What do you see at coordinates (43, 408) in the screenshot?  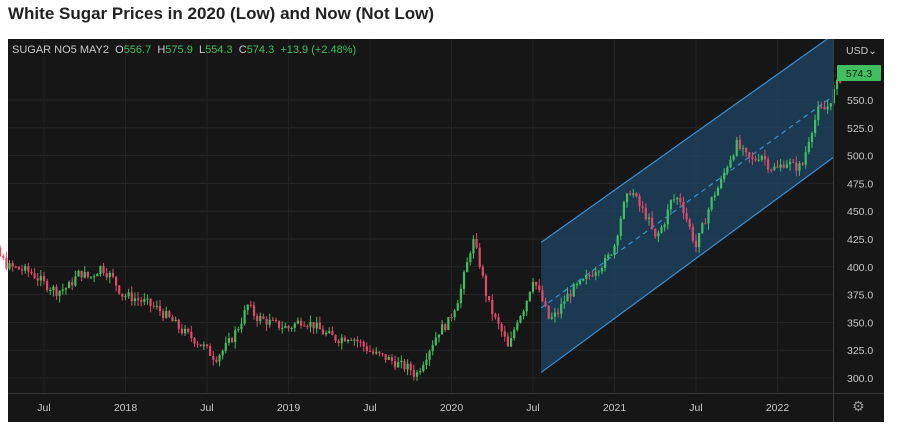 I see `x-tick-label: Jul` at bounding box center [43, 408].